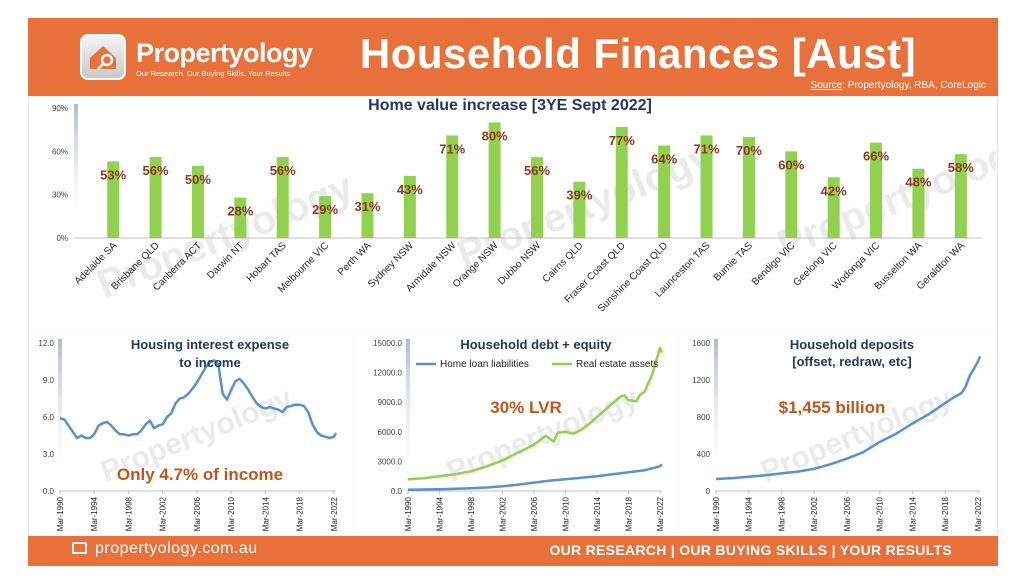 The image size is (1024, 586). I want to click on bar-data-label: 80%, so click(495, 135).